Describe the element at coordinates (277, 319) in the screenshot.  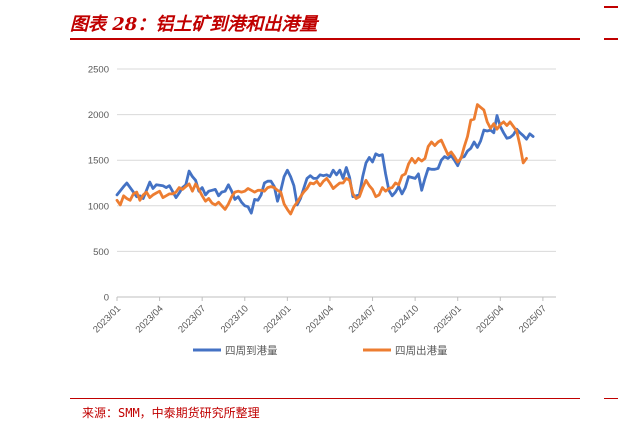
I see `x-tick-label: 2024/01` at that location.